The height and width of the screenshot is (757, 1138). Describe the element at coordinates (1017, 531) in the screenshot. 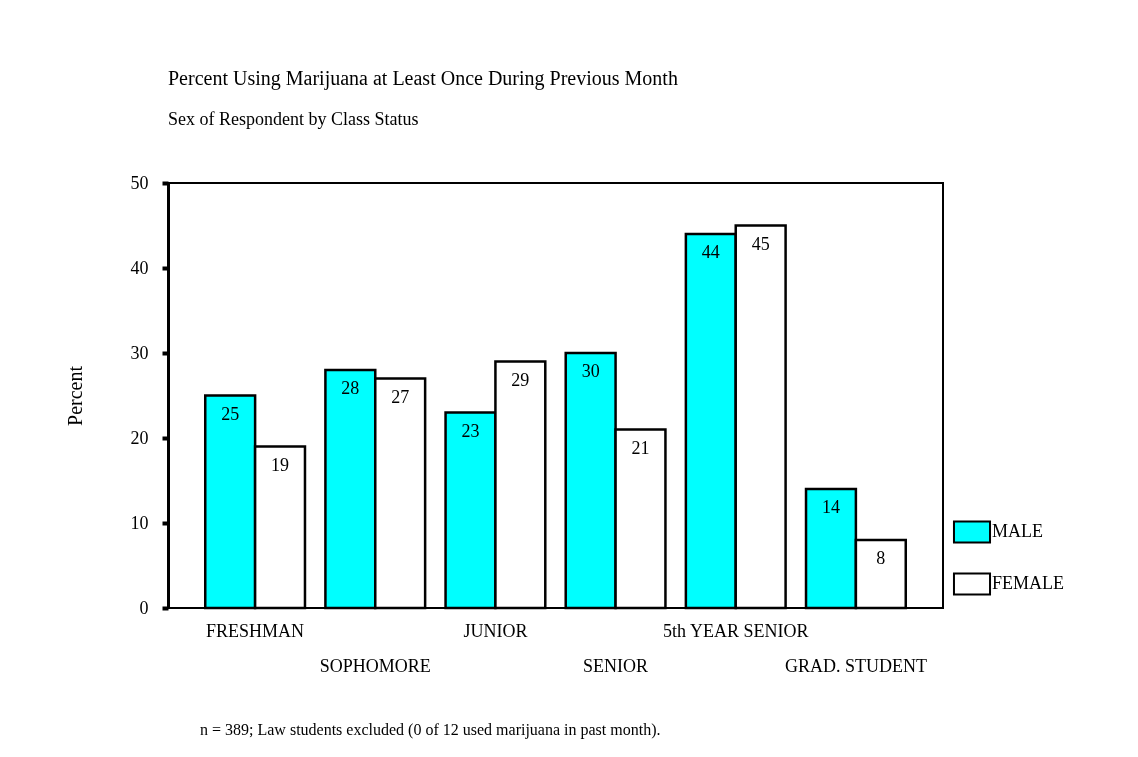

I see `legend-label: MALE` at that location.